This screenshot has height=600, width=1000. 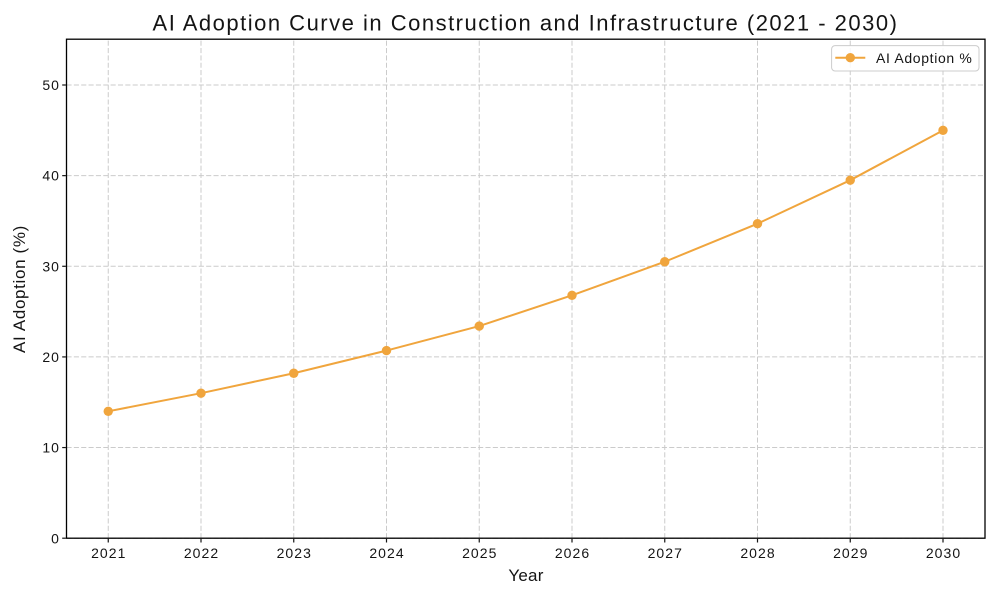 I want to click on svg-text: 2028, so click(x=757, y=553).